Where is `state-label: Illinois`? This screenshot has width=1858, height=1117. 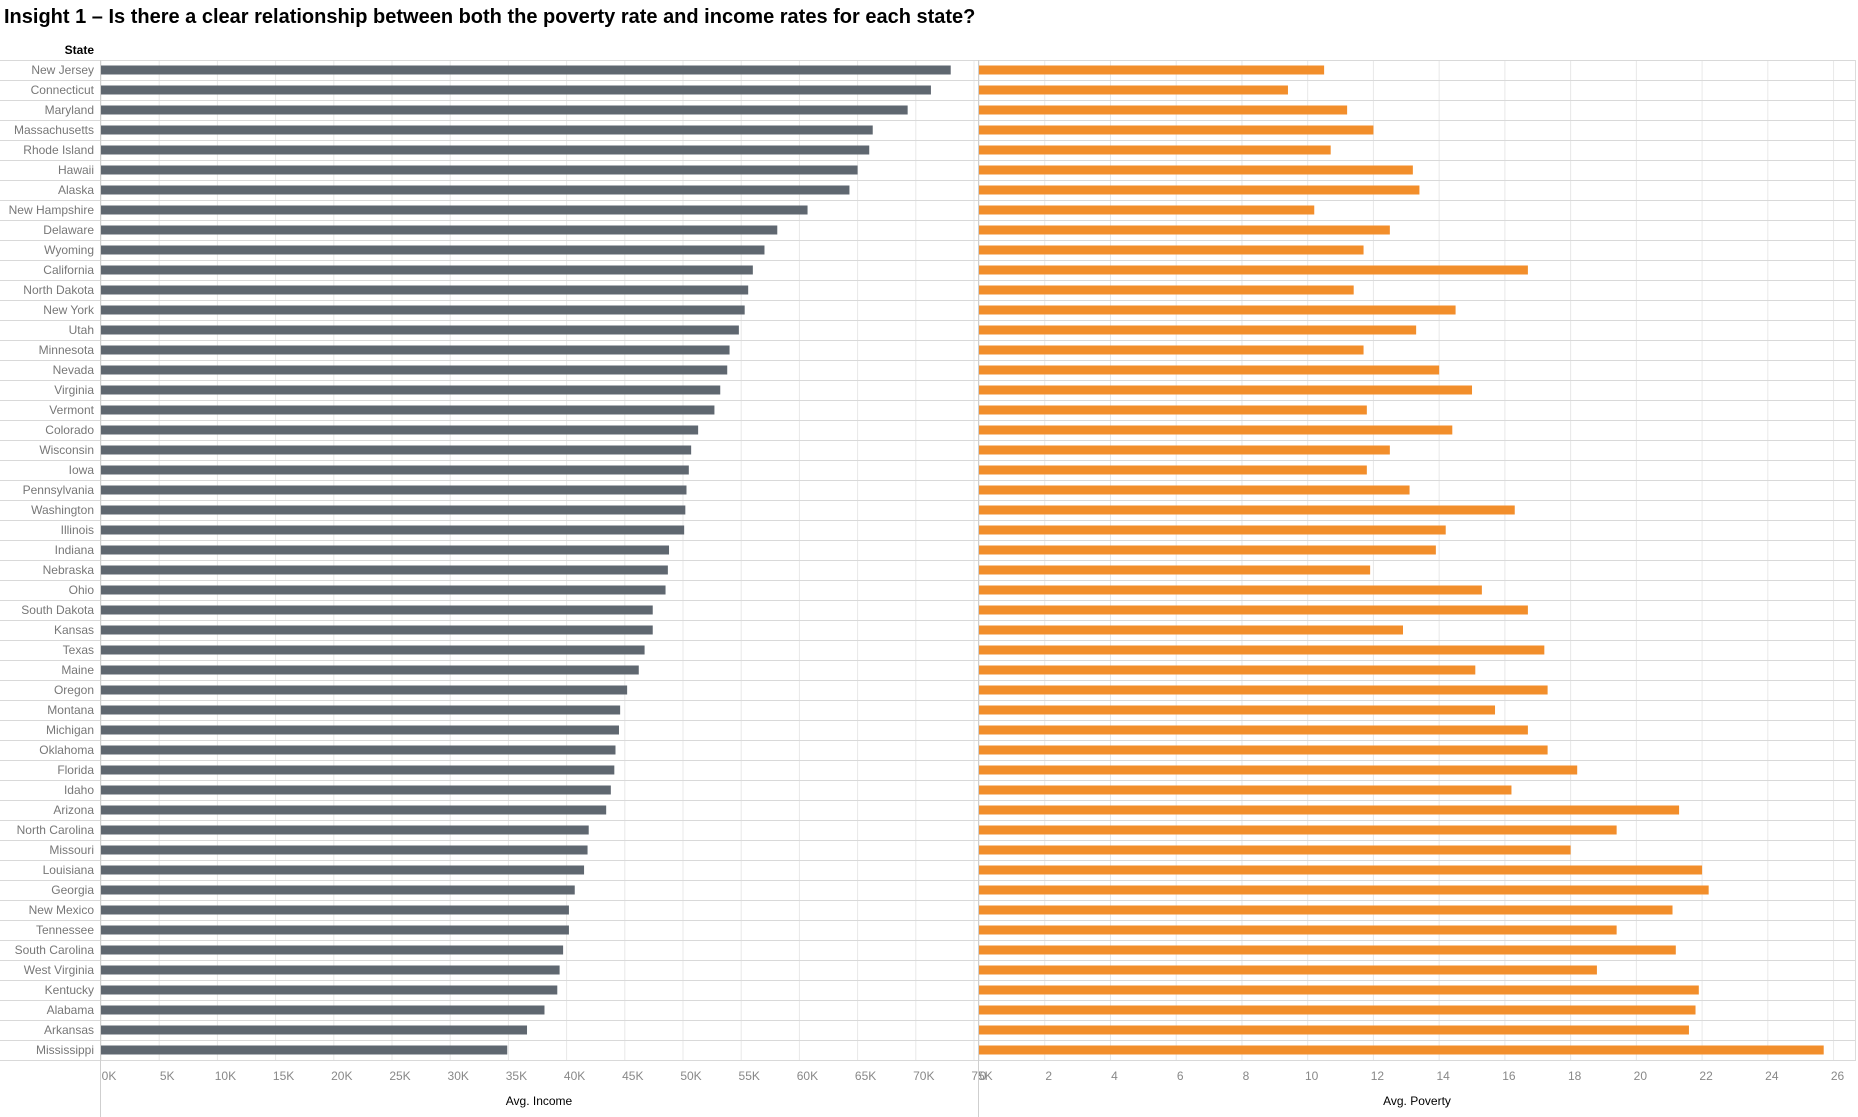 state-label: Illinois is located at coordinates (77, 530).